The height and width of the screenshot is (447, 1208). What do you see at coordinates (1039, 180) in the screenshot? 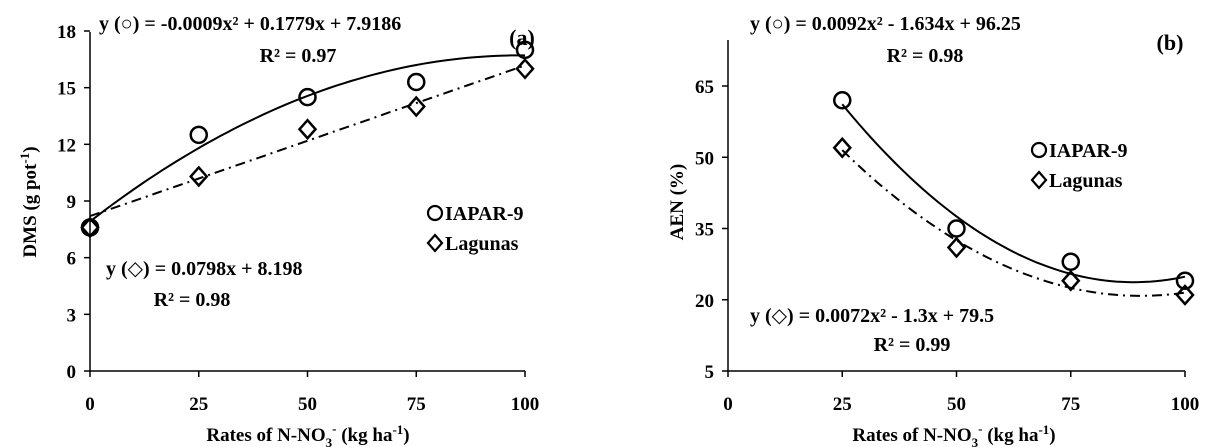
I see `panel-b-legend-diamond-icon` at bounding box center [1039, 180].